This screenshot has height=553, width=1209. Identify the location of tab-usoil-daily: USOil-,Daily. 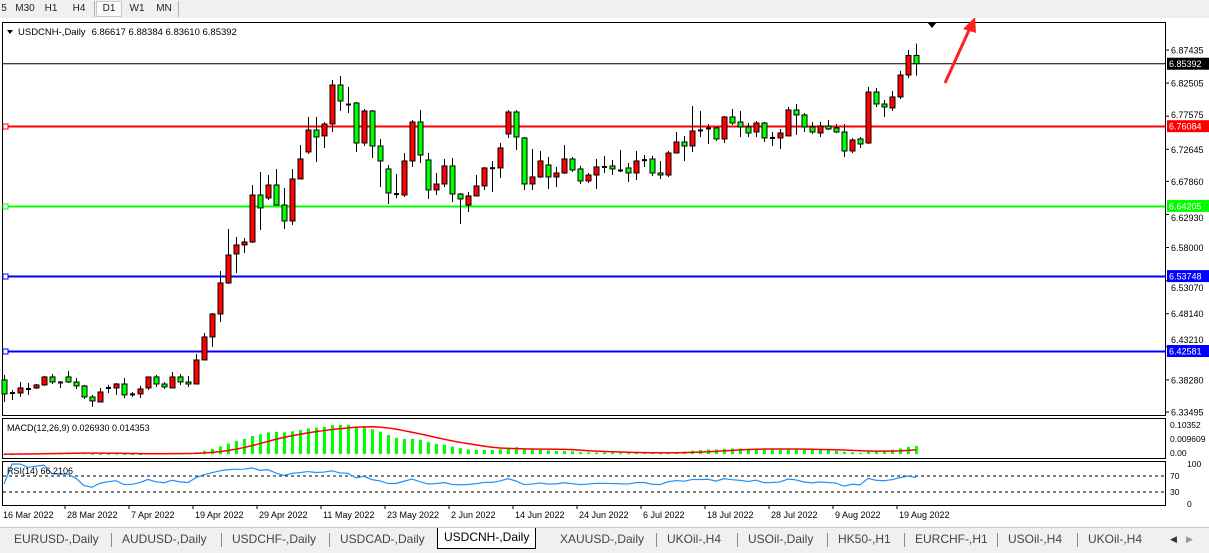
(781, 539).